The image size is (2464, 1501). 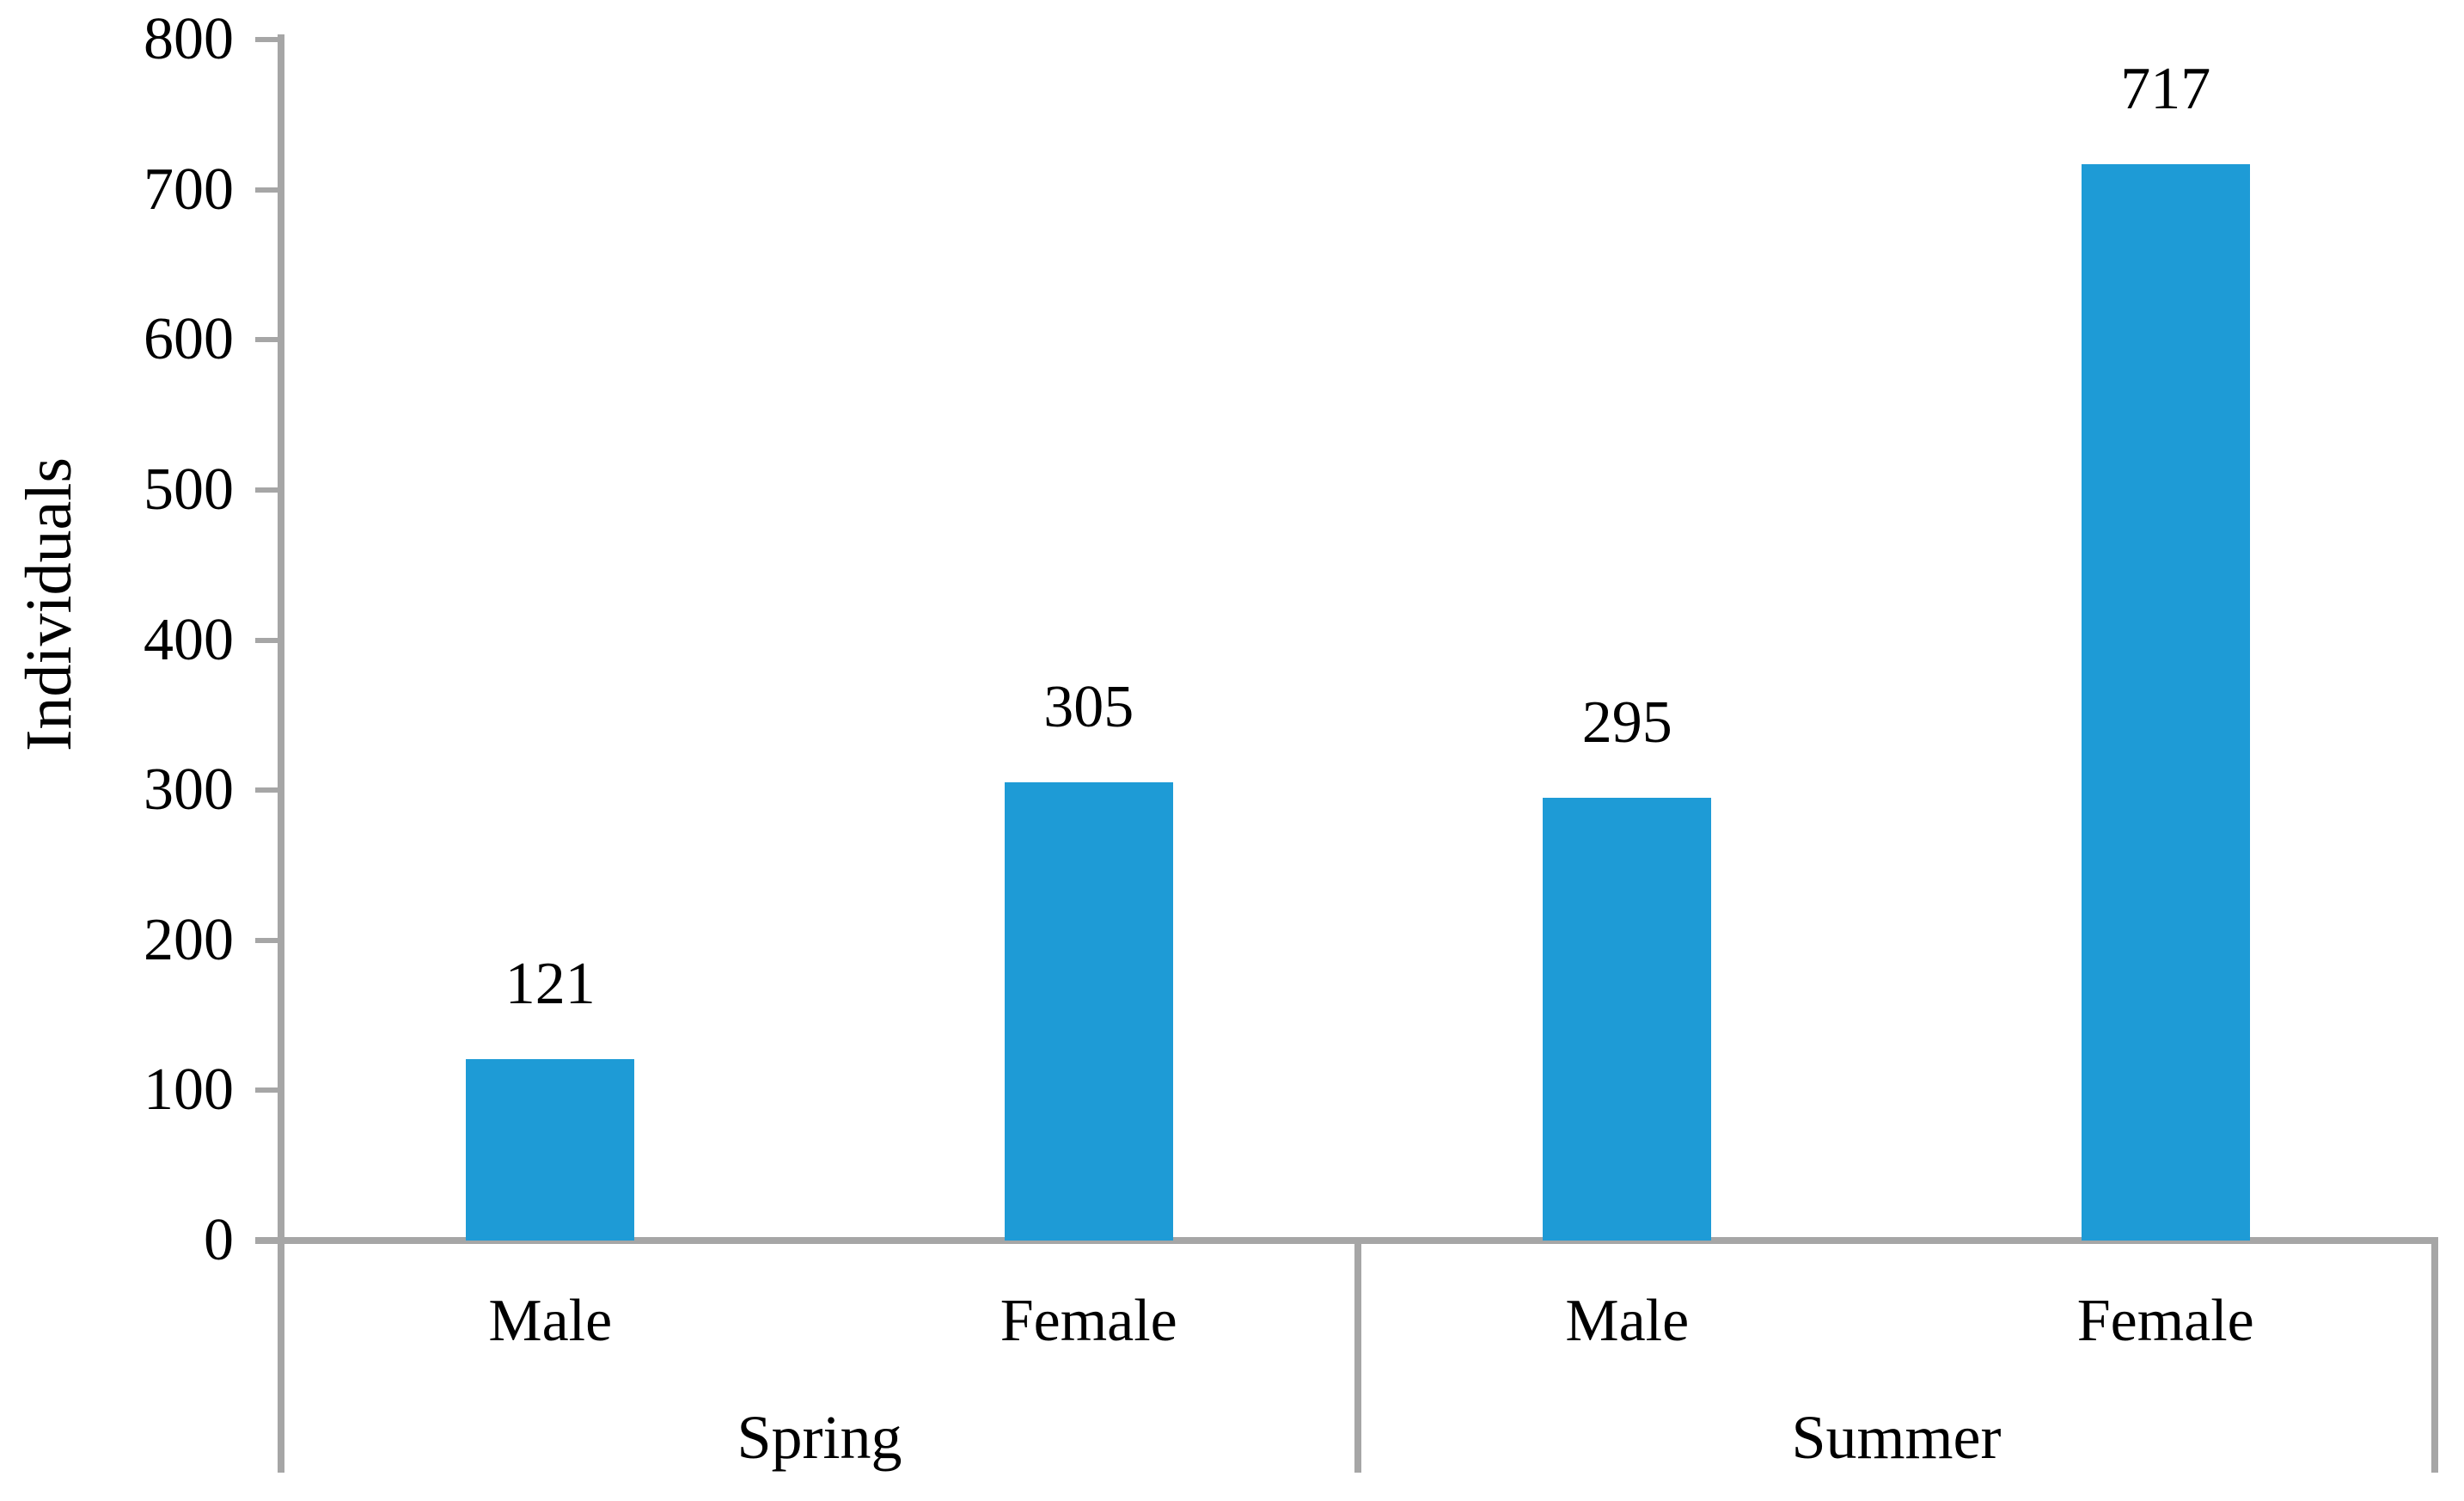 What do you see at coordinates (189, 939) in the screenshot?
I see `y-tick-label: 200` at bounding box center [189, 939].